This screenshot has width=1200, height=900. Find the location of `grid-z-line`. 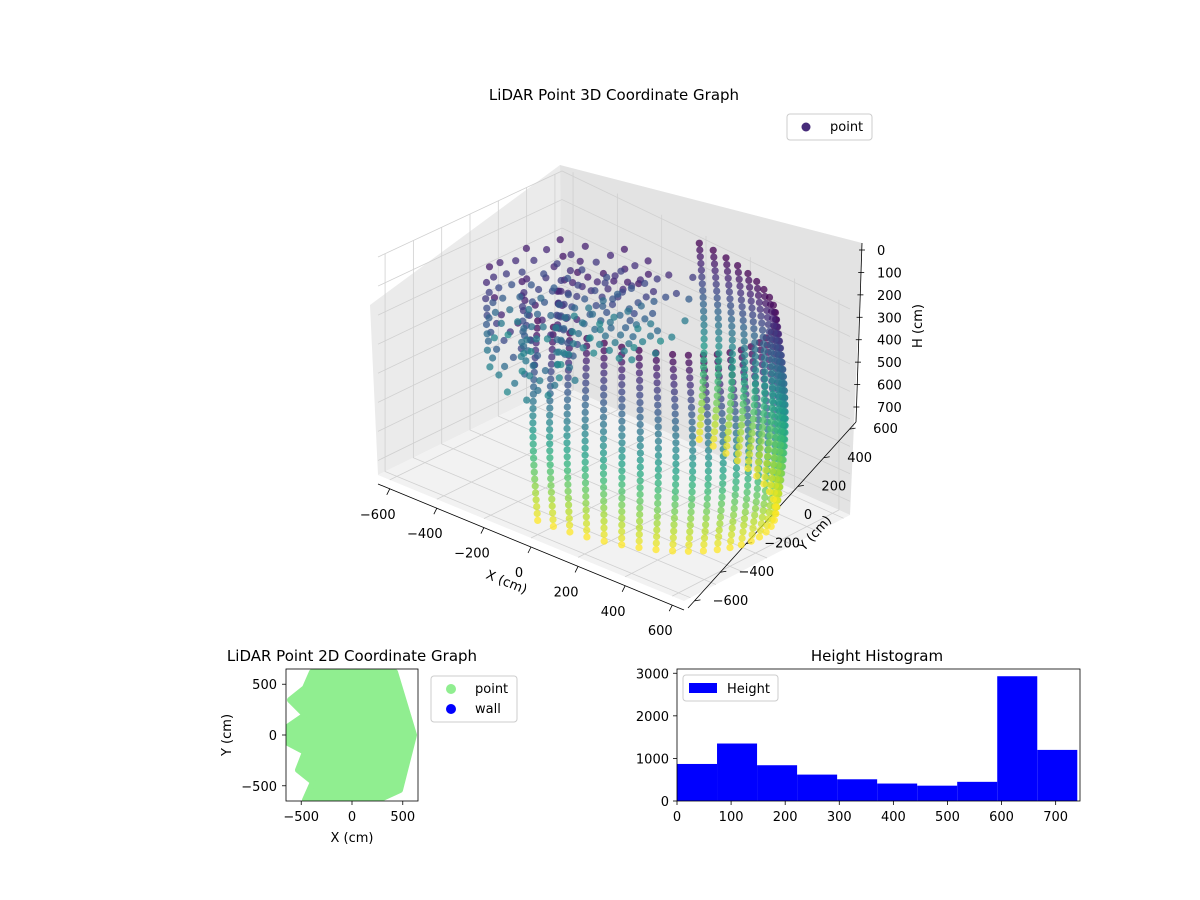

grid-z-line is located at coordinates (614, 436).